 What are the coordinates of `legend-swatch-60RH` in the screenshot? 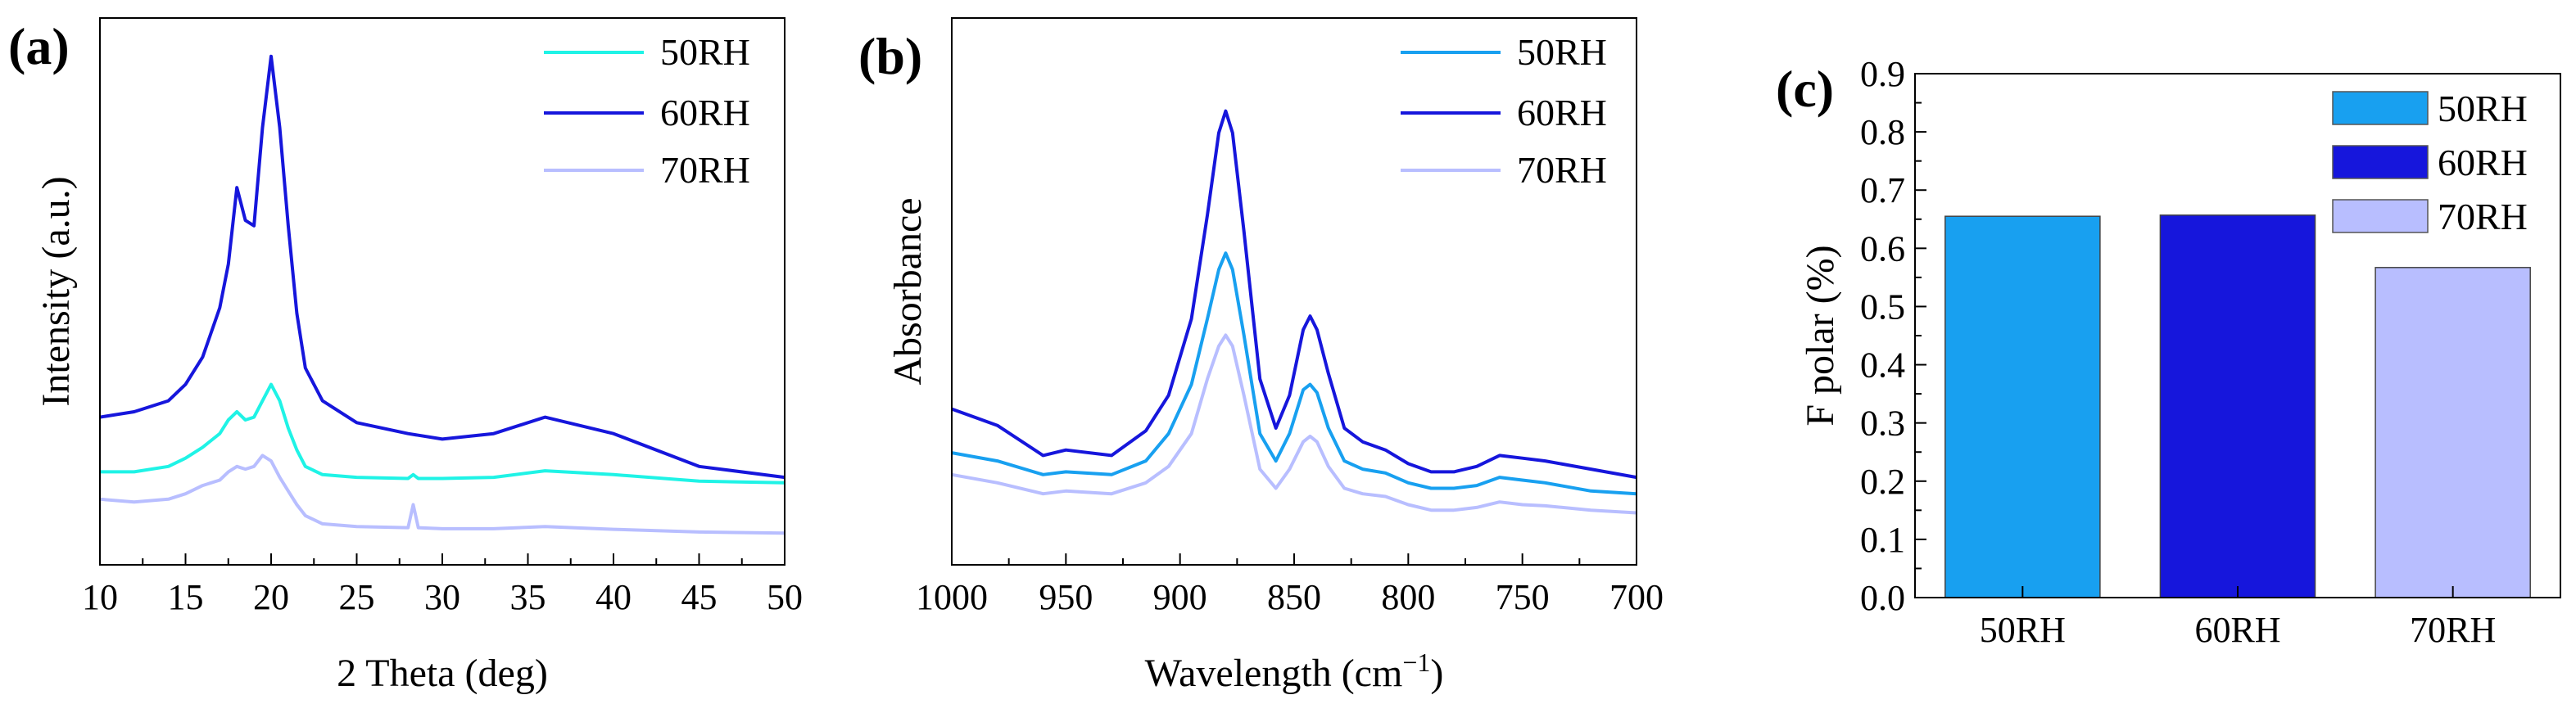 It's located at (2380, 162).